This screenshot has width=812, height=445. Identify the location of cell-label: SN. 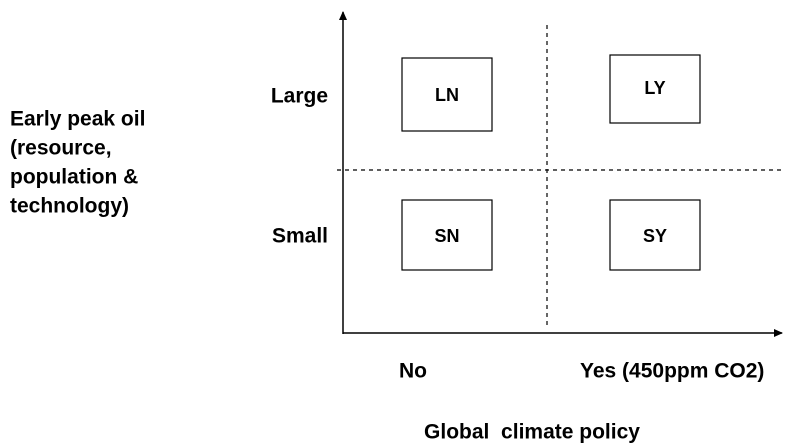
(446, 236).